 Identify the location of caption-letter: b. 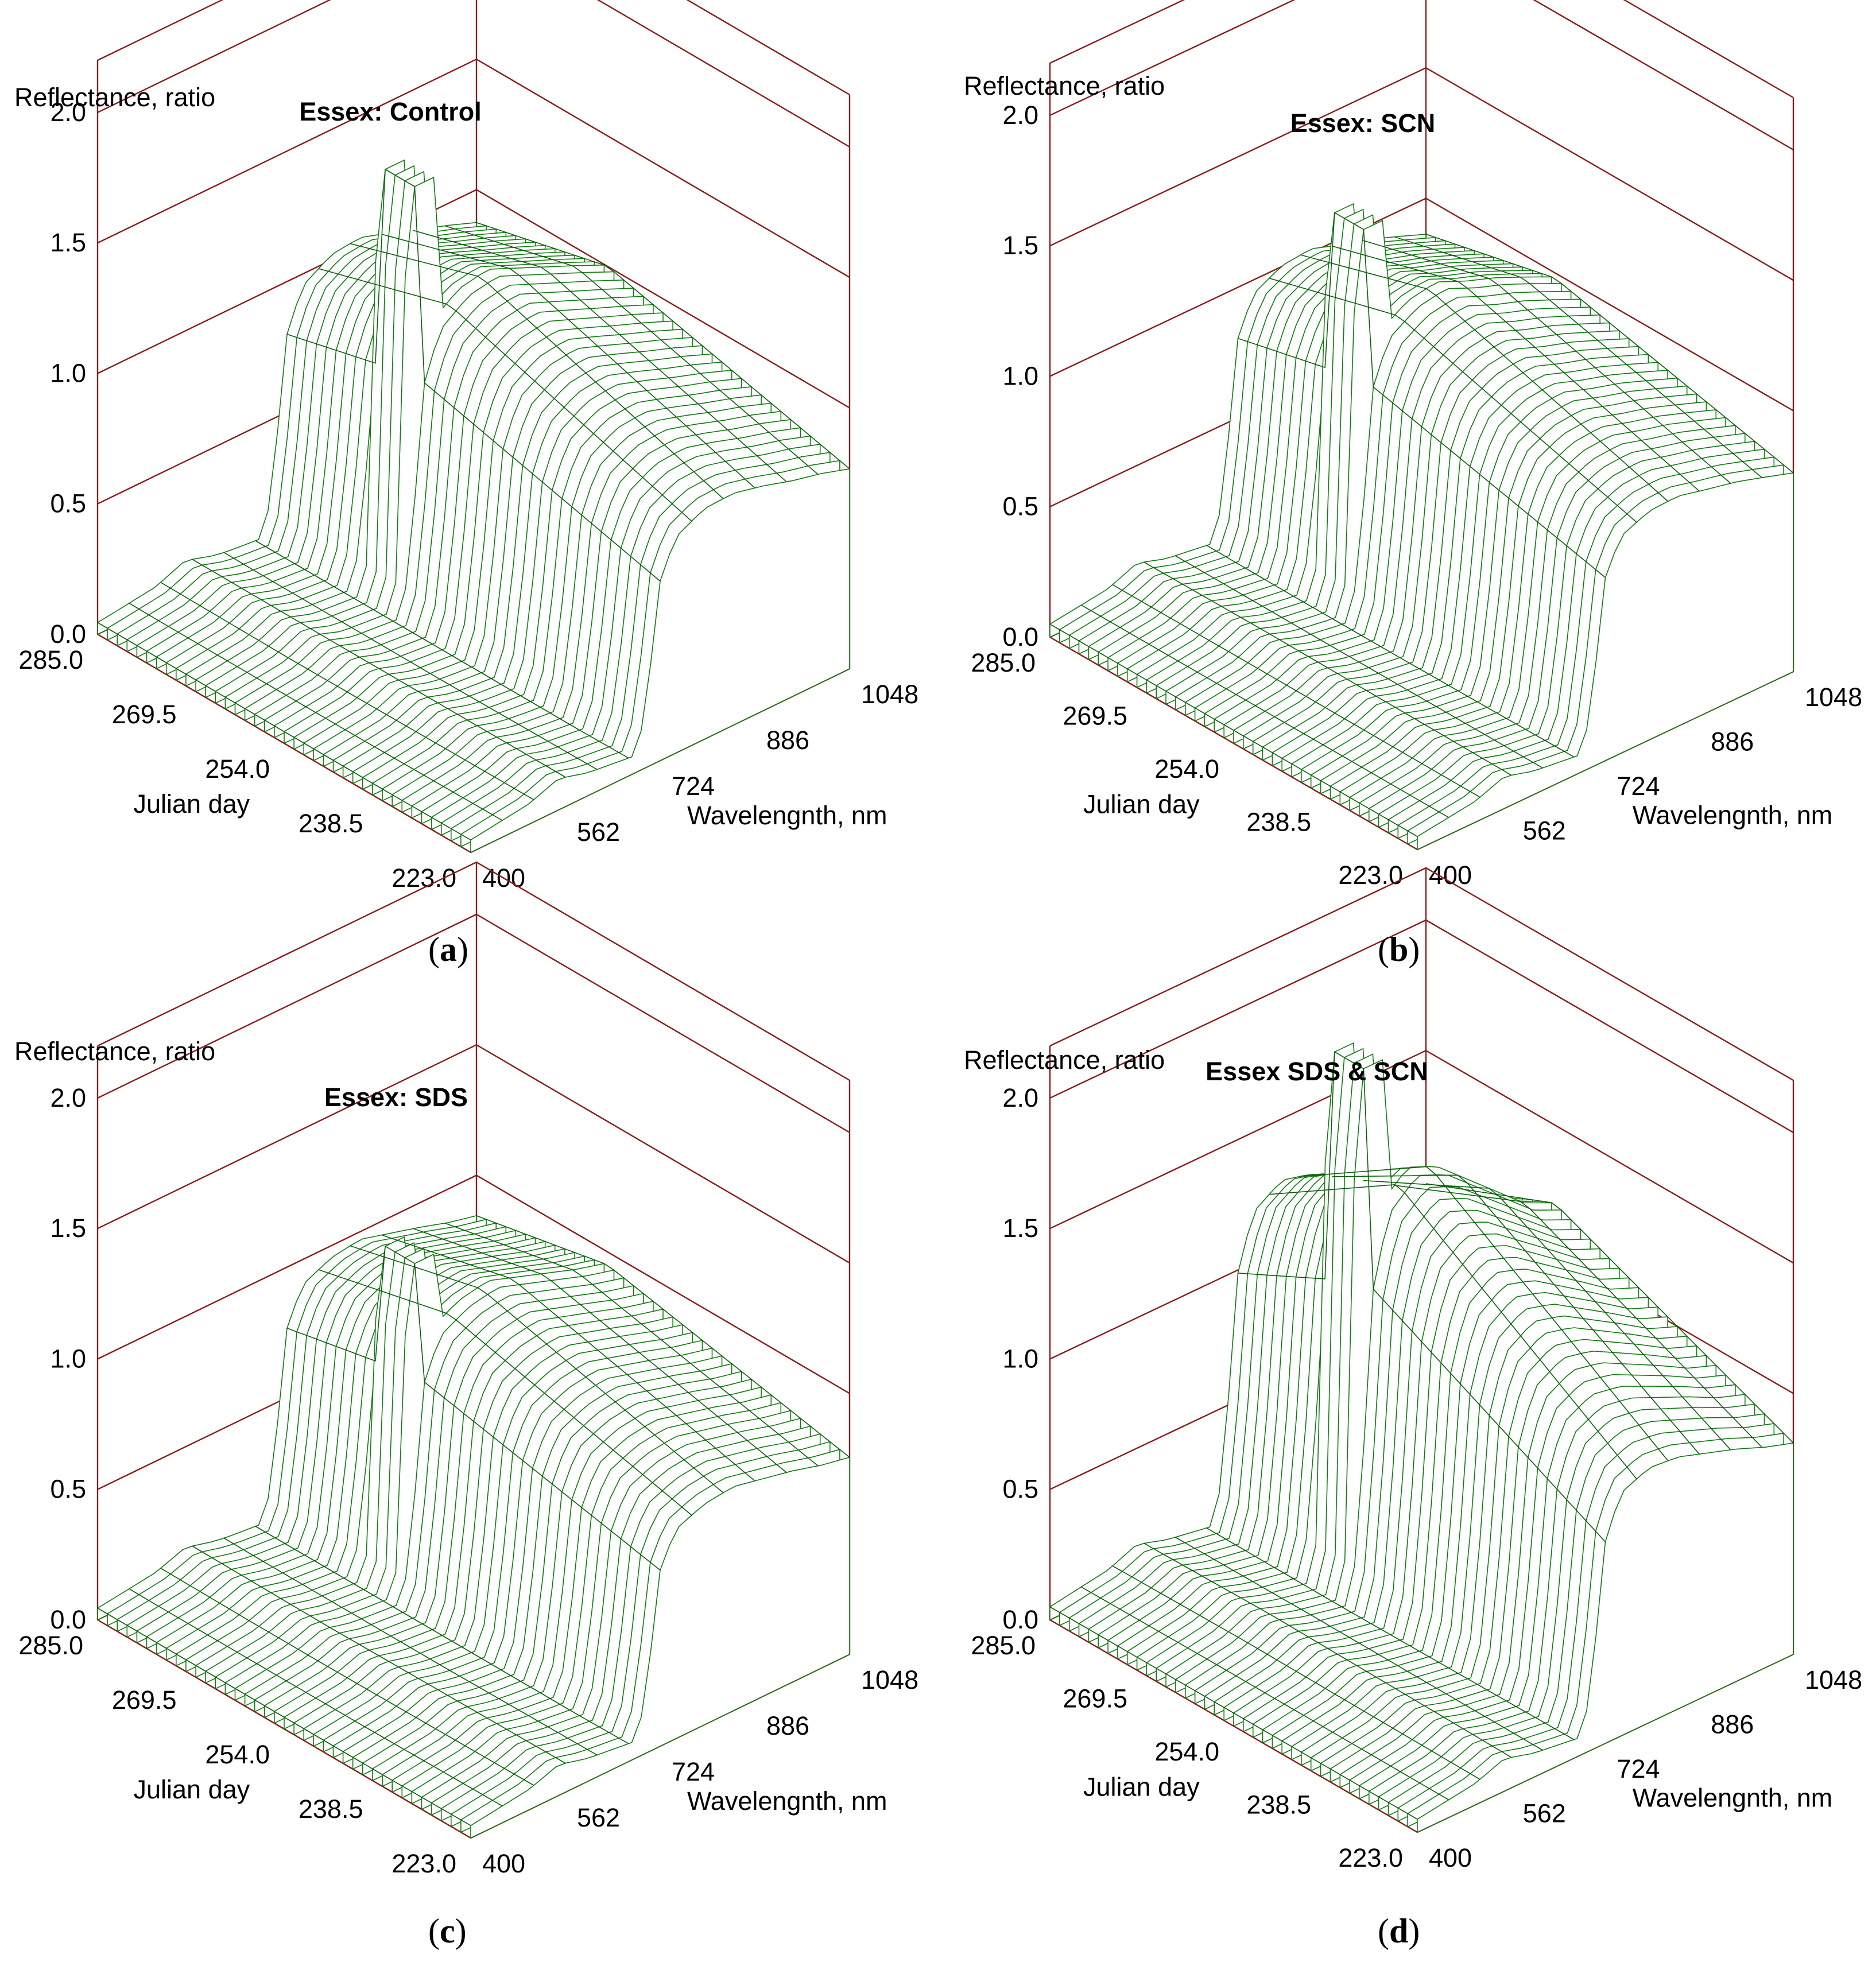
(1399, 949).